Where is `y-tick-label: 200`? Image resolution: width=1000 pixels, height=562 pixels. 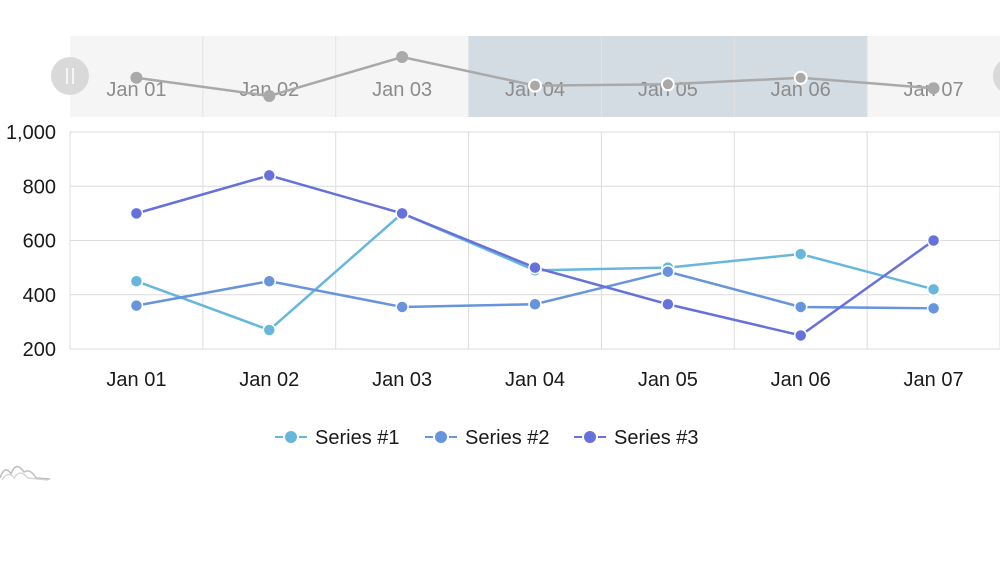
y-tick-label: 200 is located at coordinates (39, 350).